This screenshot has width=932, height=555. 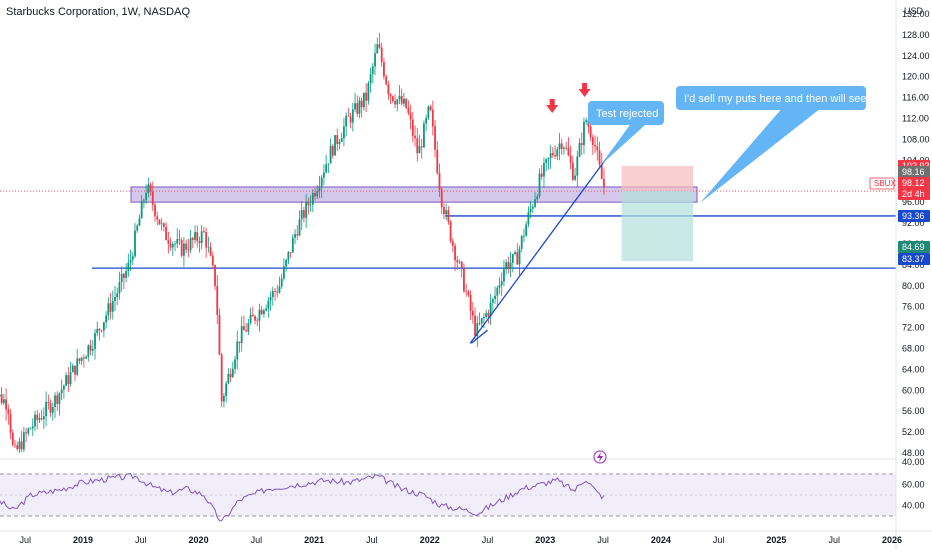 I want to click on x-tick-label: 2026, so click(x=892, y=540).